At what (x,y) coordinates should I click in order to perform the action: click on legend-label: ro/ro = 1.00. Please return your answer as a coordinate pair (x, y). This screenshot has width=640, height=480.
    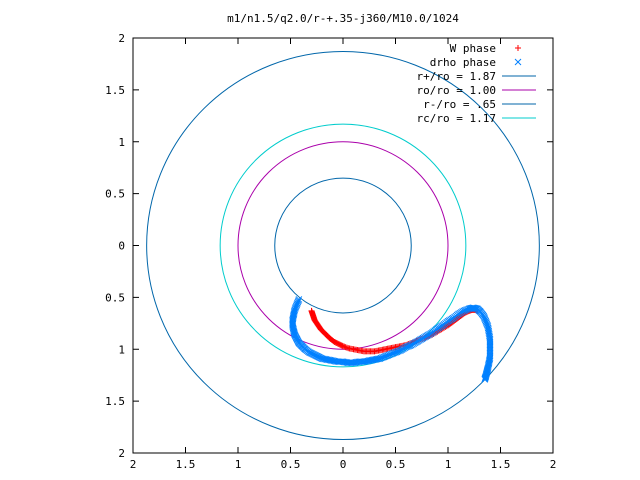
    Looking at the image, I should click on (456, 90).